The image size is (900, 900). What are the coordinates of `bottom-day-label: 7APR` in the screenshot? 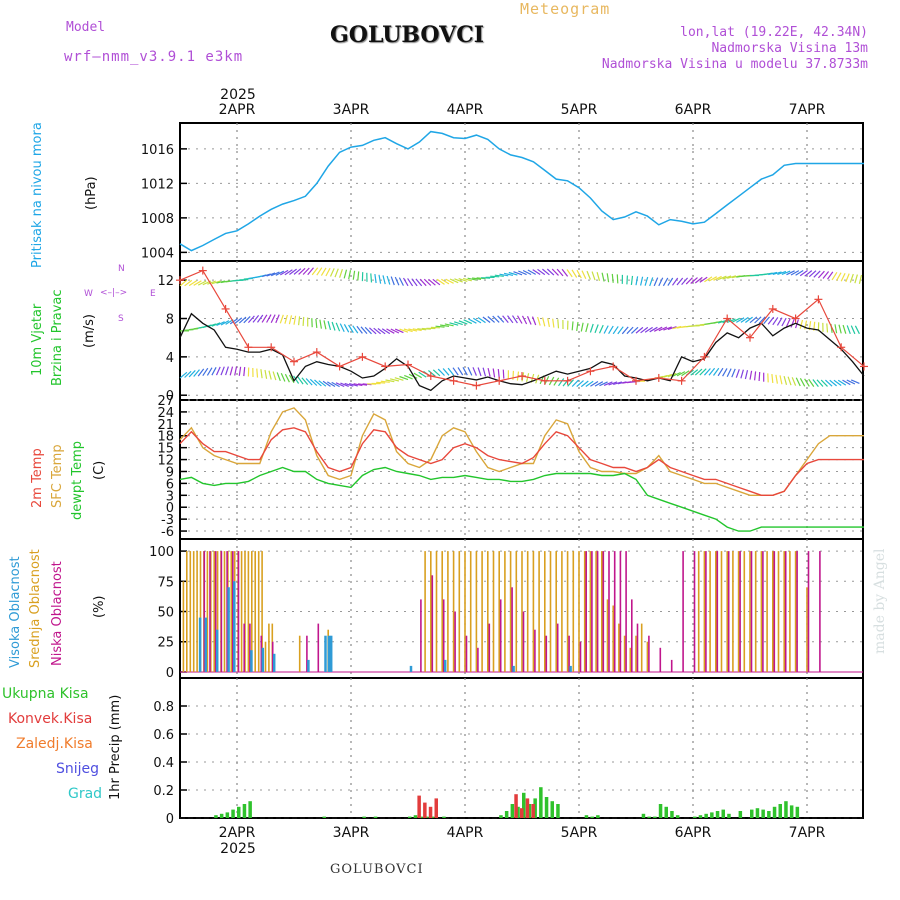 It's located at (807, 833).